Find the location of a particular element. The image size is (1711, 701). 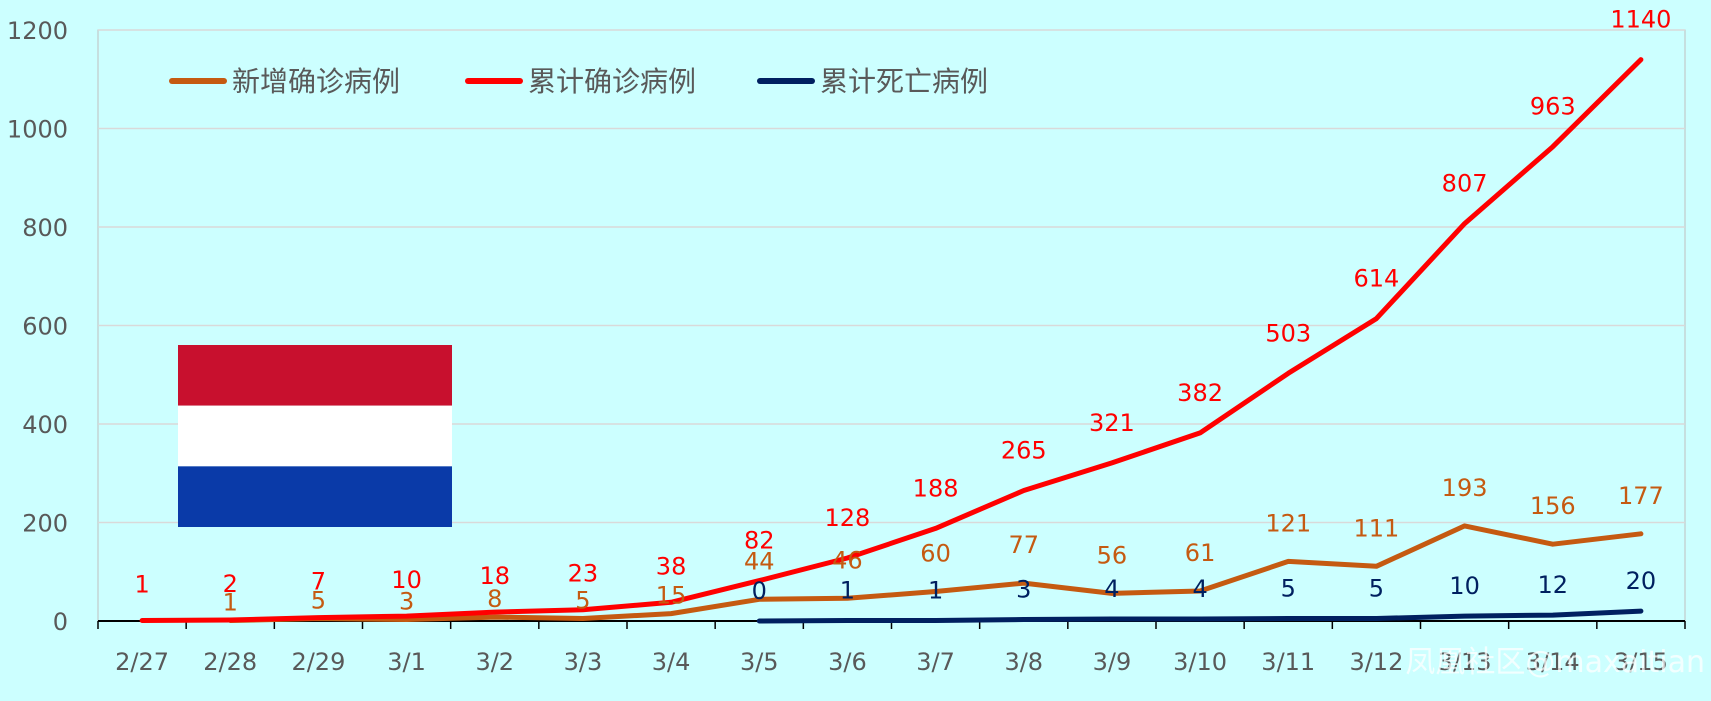

data-label: 121 is located at coordinates (1288, 523).